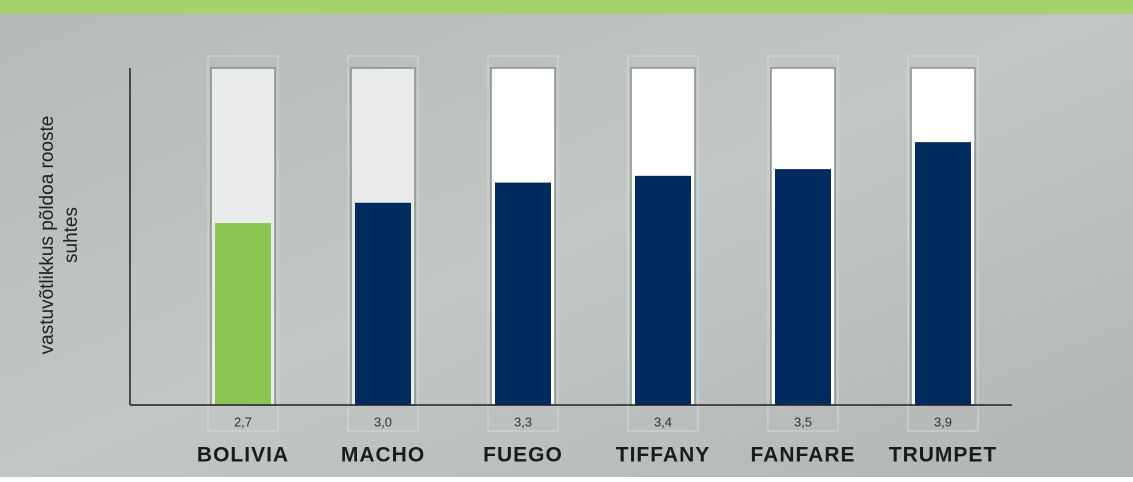 This screenshot has height=482, width=1133. What do you see at coordinates (802, 455) in the screenshot?
I see `x-tick-label: FANFARE` at bounding box center [802, 455].